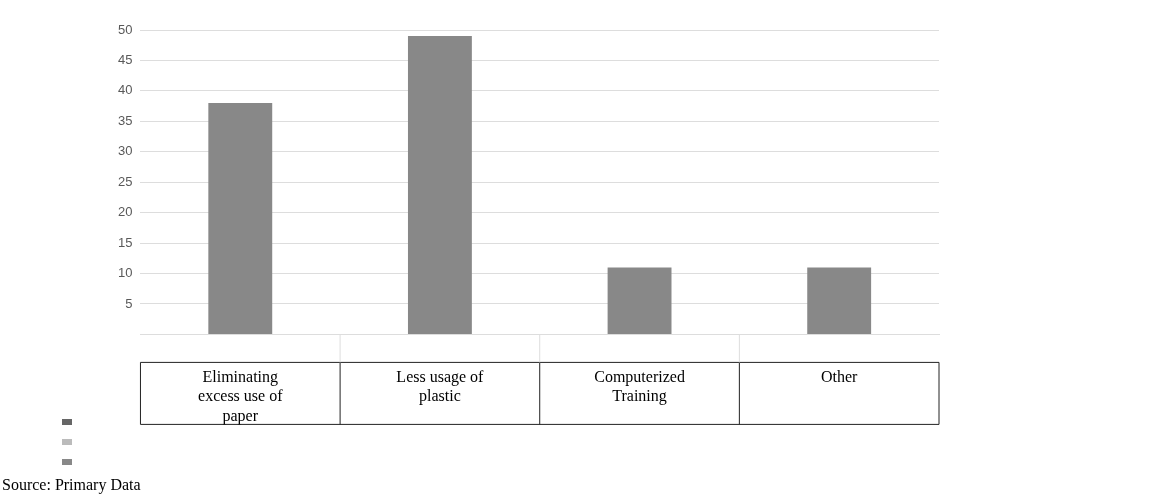 The width and height of the screenshot is (1159, 504). Describe the element at coordinates (125, 29) in the screenshot. I see `y-tick-label: 50` at that location.